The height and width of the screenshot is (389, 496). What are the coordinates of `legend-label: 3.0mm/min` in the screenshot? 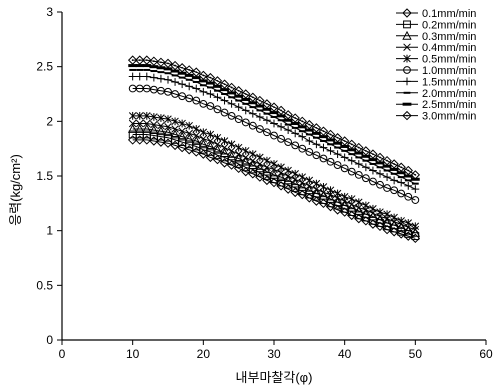 It's located at (449, 117).